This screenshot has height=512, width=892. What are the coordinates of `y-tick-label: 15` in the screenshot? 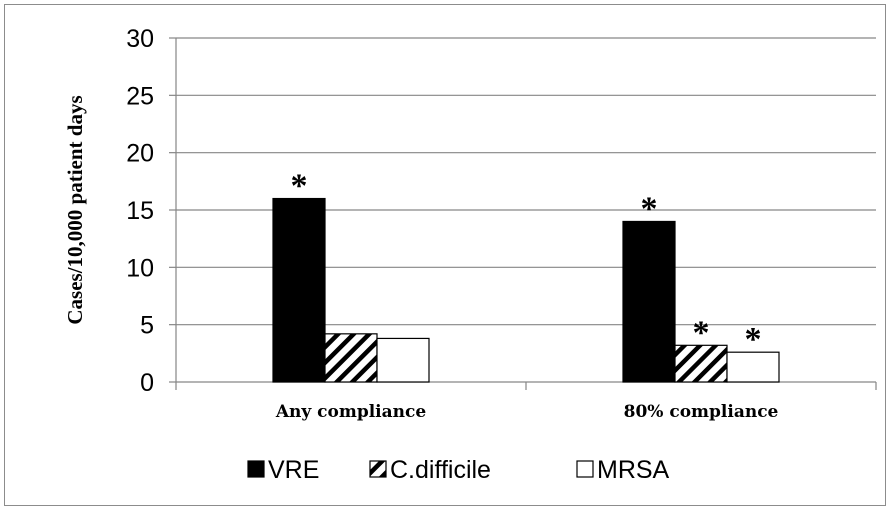 It's located at (140, 211).